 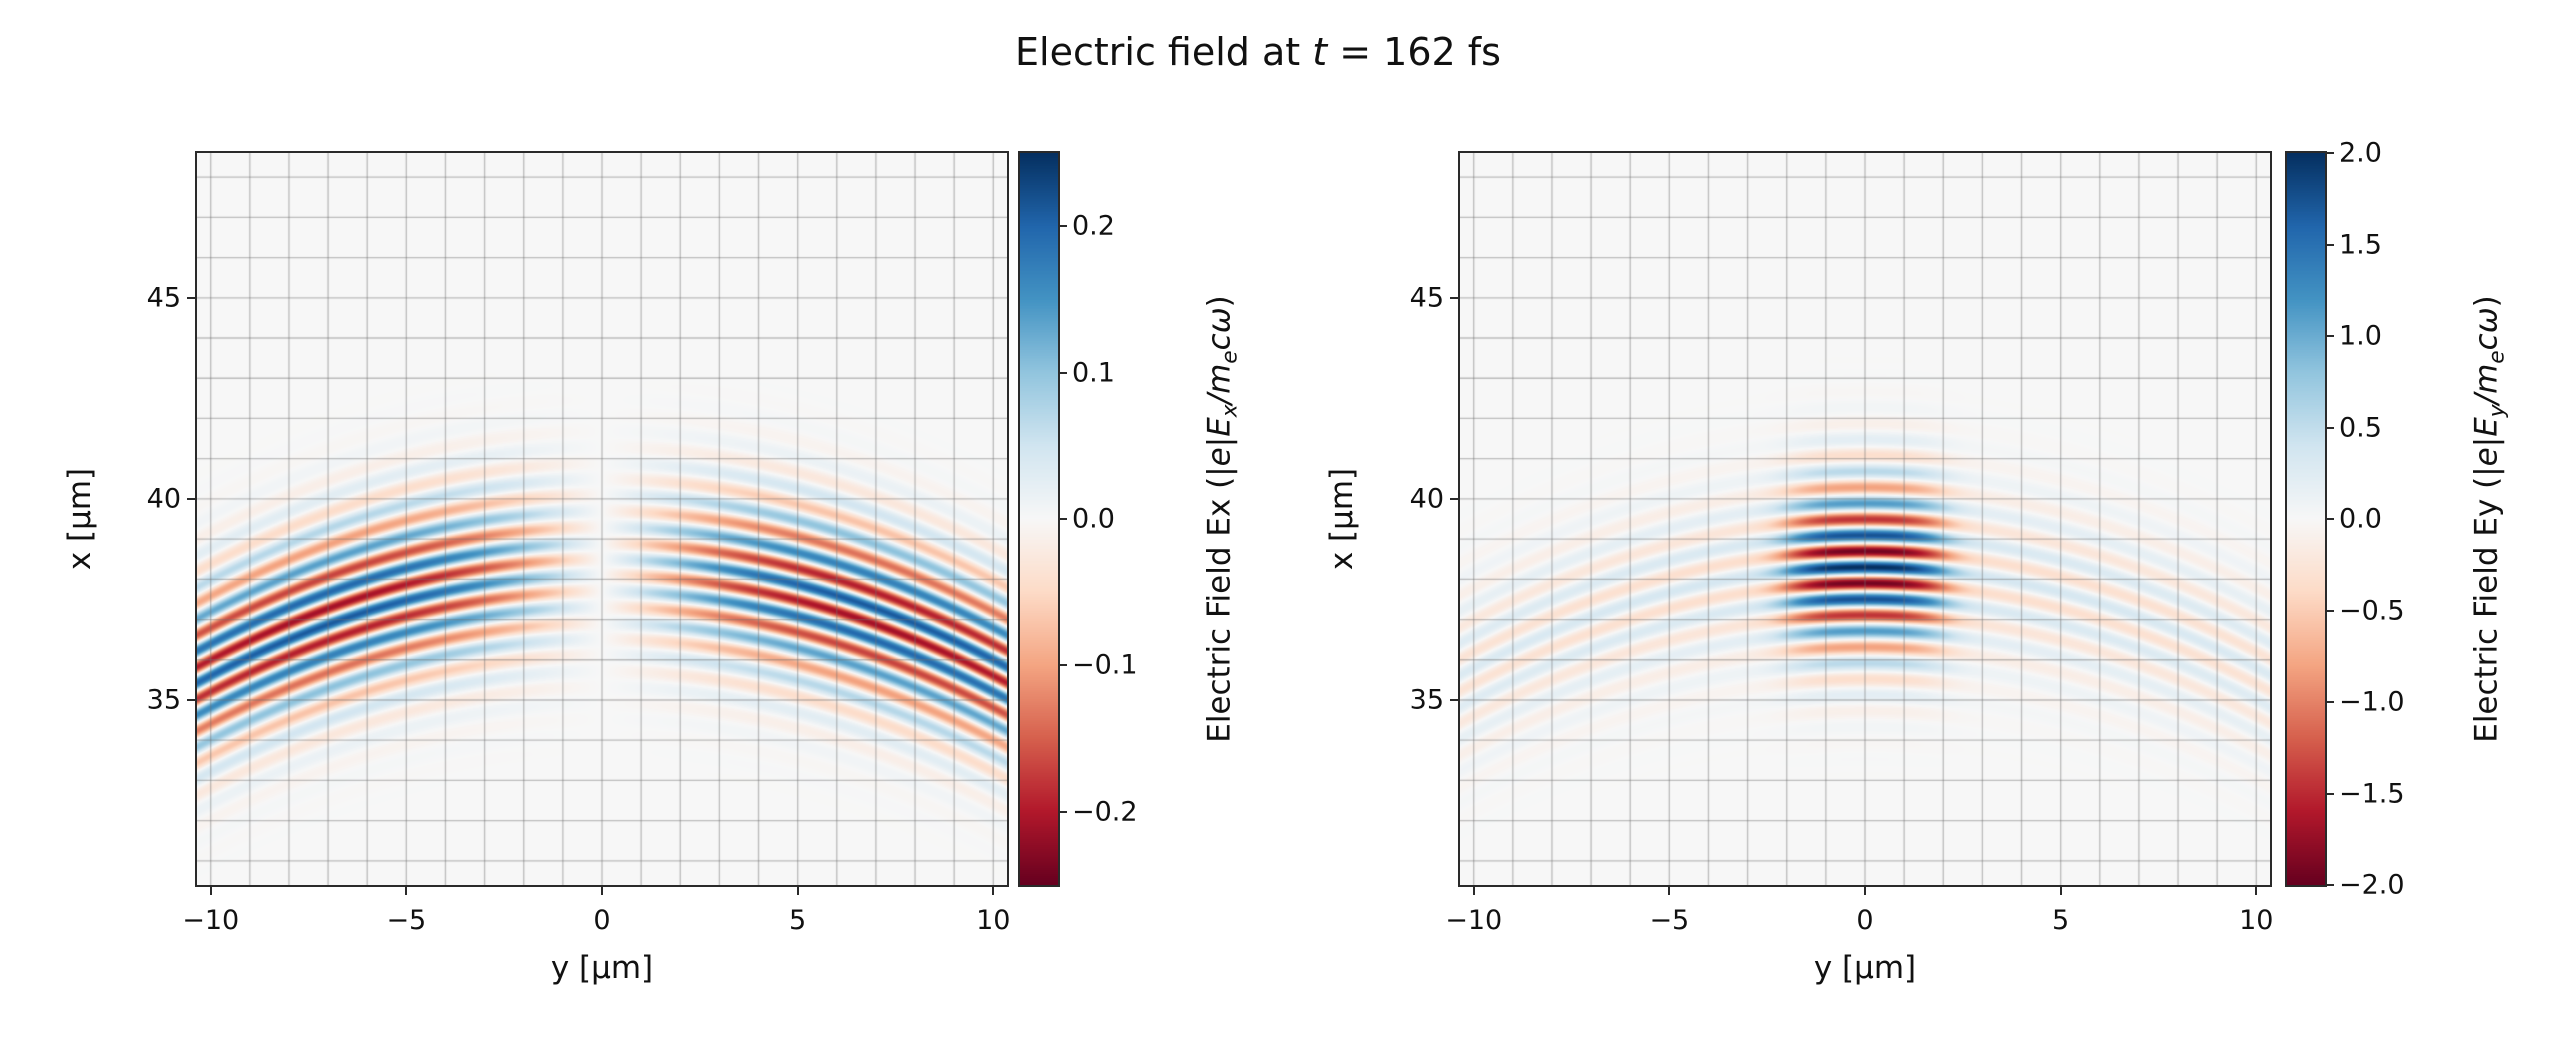 I want to click on colorbar-ey, so click(x=2306, y=519).